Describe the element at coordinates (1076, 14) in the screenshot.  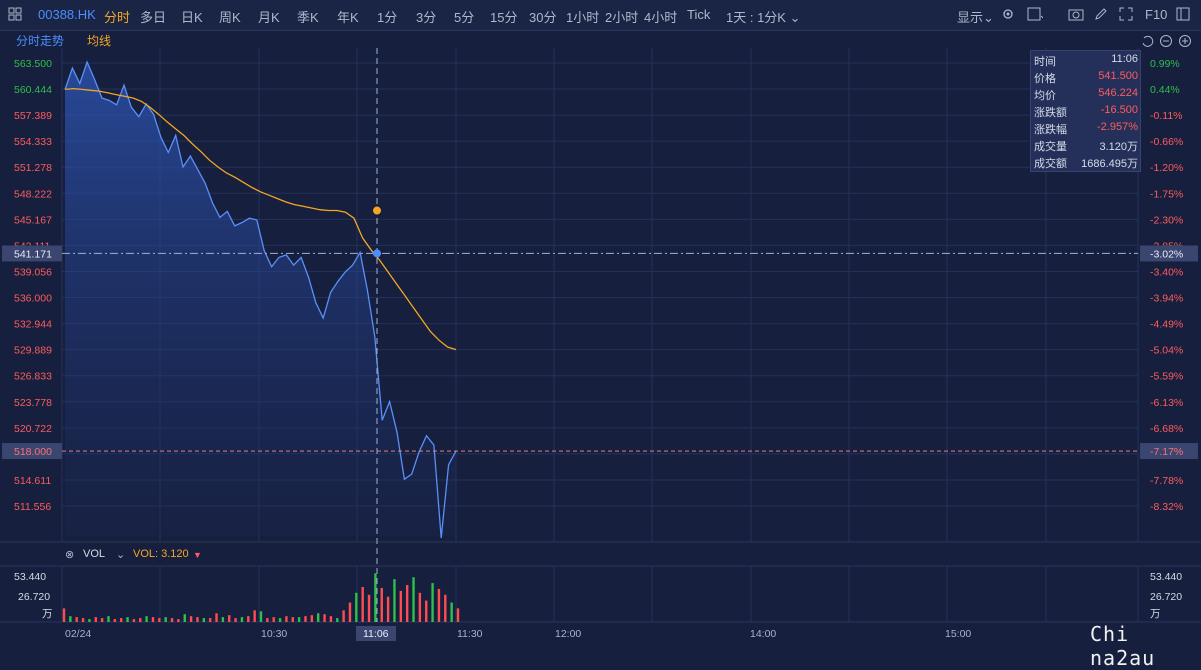
I see `camera-icon` at that location.